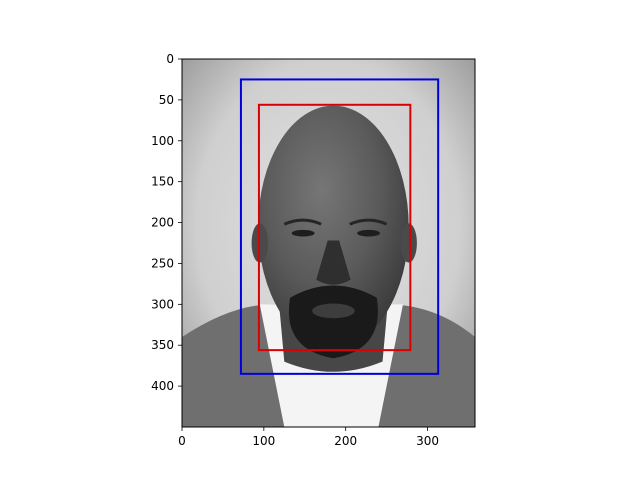 Image resolution: width=640 pixels, height=480 pixels. I want to click on photo-brow-left, so click(302, 222).